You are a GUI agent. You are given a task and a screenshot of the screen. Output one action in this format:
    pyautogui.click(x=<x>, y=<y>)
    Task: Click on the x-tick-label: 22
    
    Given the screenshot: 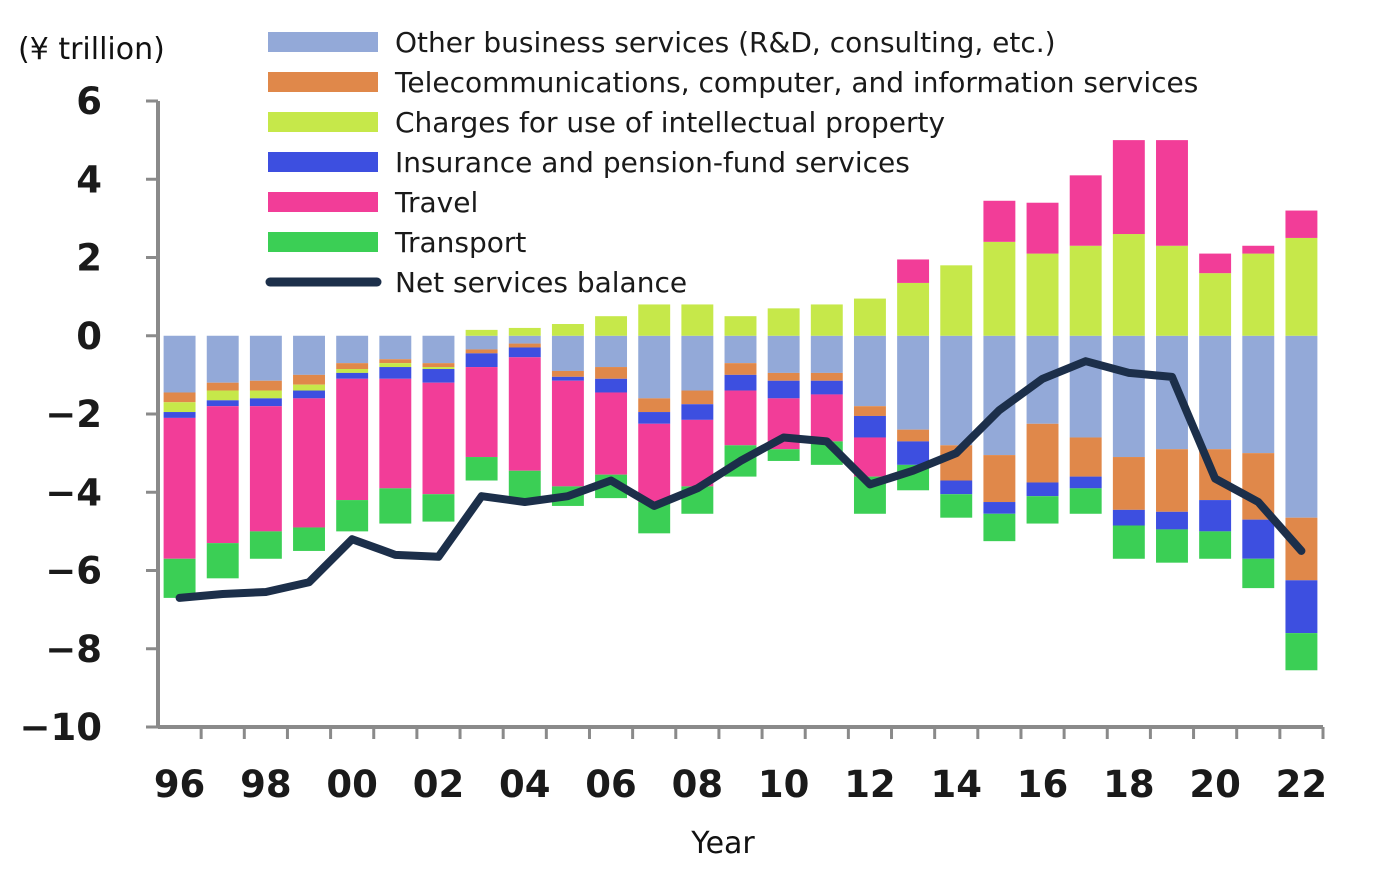 What is the action you would take?
    pyautogui.click(x=1302, y=784)
    